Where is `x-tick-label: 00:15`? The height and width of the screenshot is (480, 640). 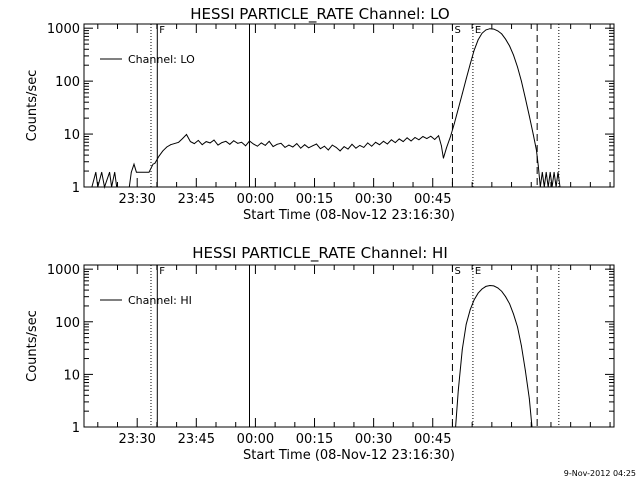
x-tick-label: 00:15 is located at coordinates (314, 199).